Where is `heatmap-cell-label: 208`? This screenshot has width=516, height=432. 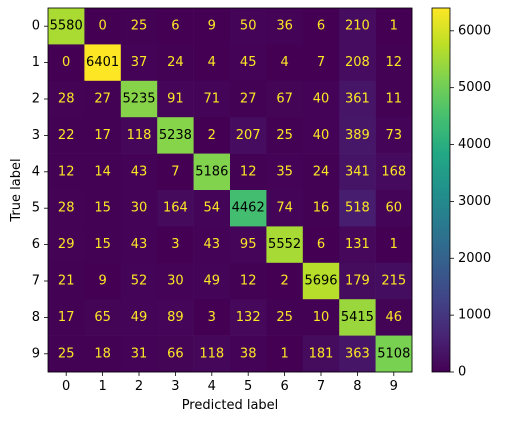 heatmap-cell-label: 208 is located at coordinates (357, 62).